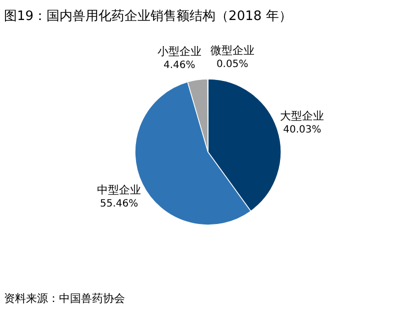  I want to click on data-label: 55.46%, so click(119, 204).